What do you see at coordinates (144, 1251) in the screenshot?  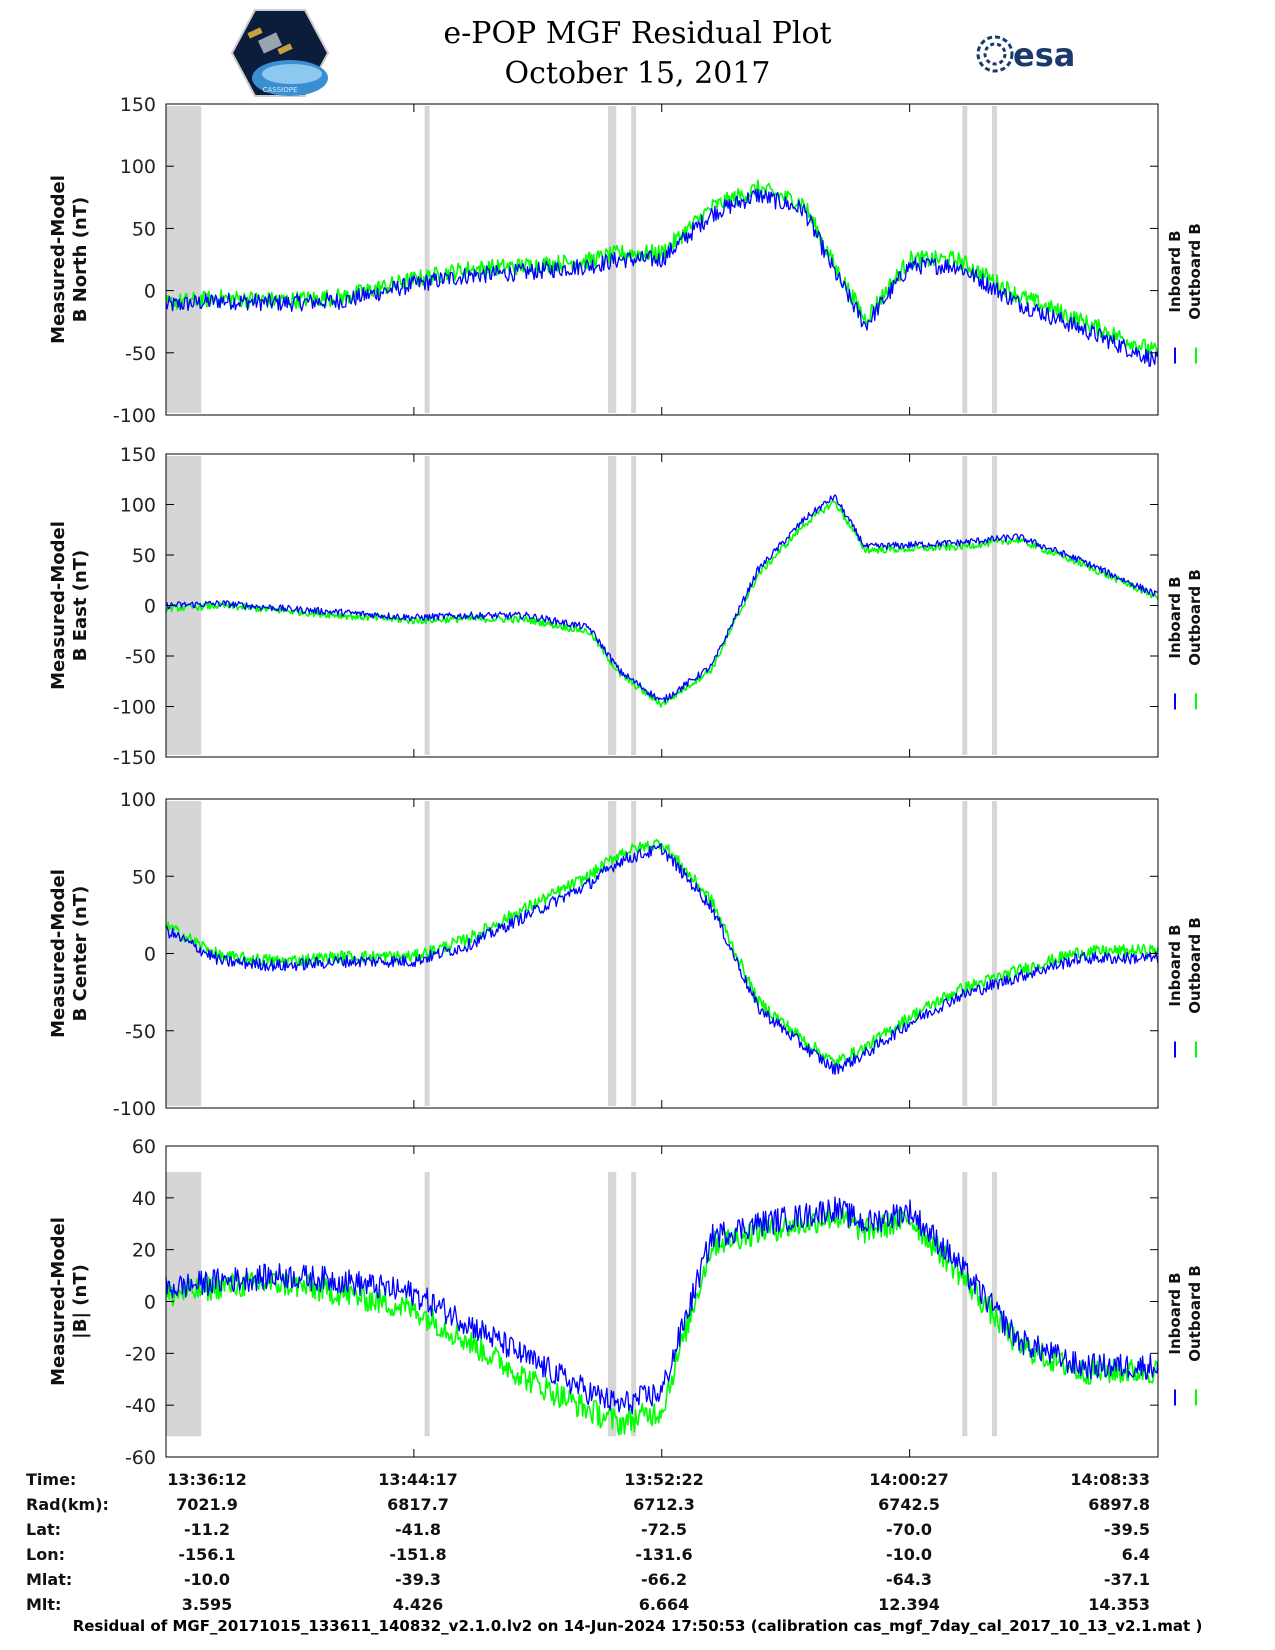 I see `y-tick-label: 20` at bounding box center [144, 1251].